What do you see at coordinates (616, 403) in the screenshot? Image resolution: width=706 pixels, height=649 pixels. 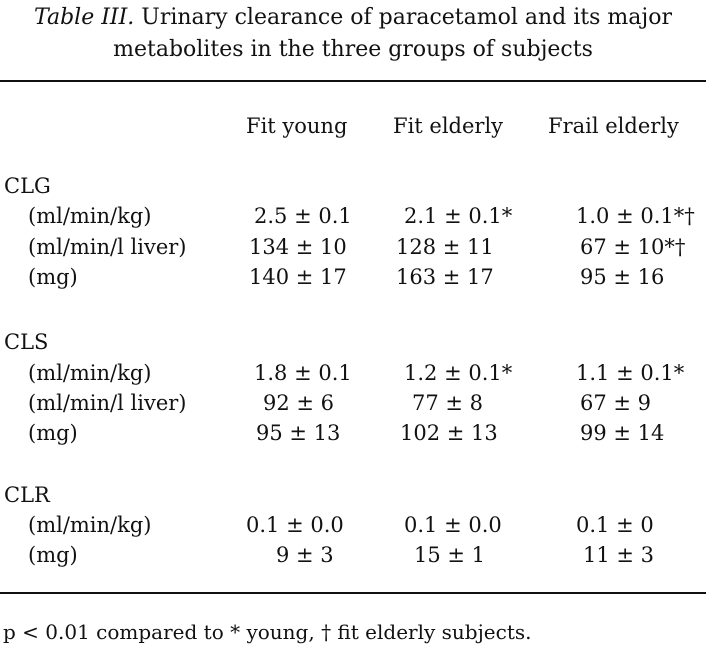 I see `cell-frail-elderly: 67 ± 9` at bounding box center [616, 403].